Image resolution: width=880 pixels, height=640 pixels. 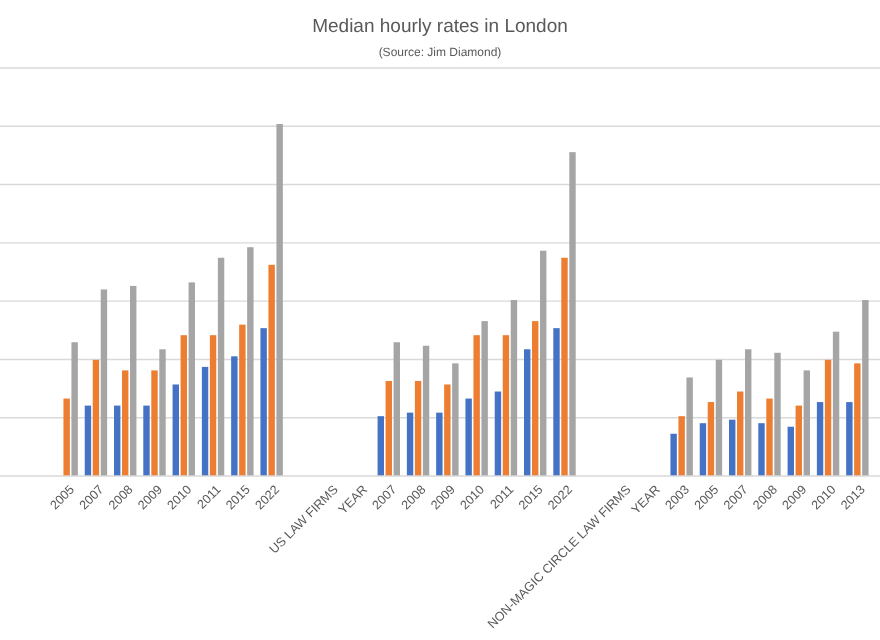 I want to click on chart-title: Median hourly rates in London, so click(x=440, y=27).